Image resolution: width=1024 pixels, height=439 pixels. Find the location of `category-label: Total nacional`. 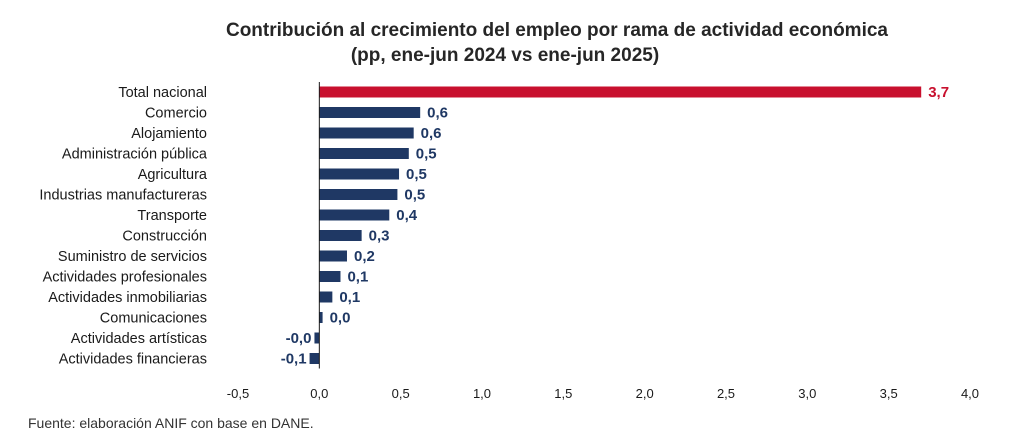

category-label: Total nacional is located at coordinates (162, 93).